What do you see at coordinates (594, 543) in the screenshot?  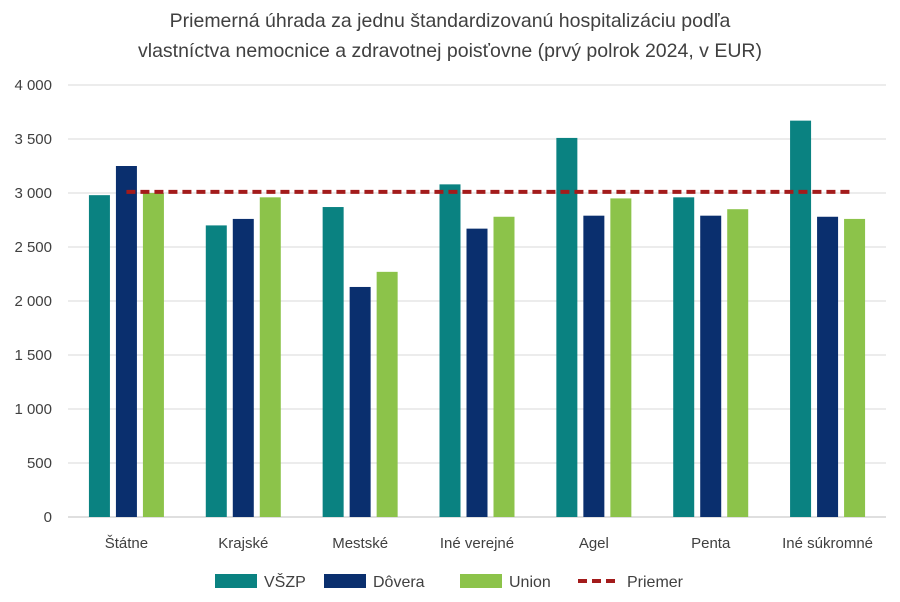 I see `x-tick-label: Agel` at bounding box center [594, 543].